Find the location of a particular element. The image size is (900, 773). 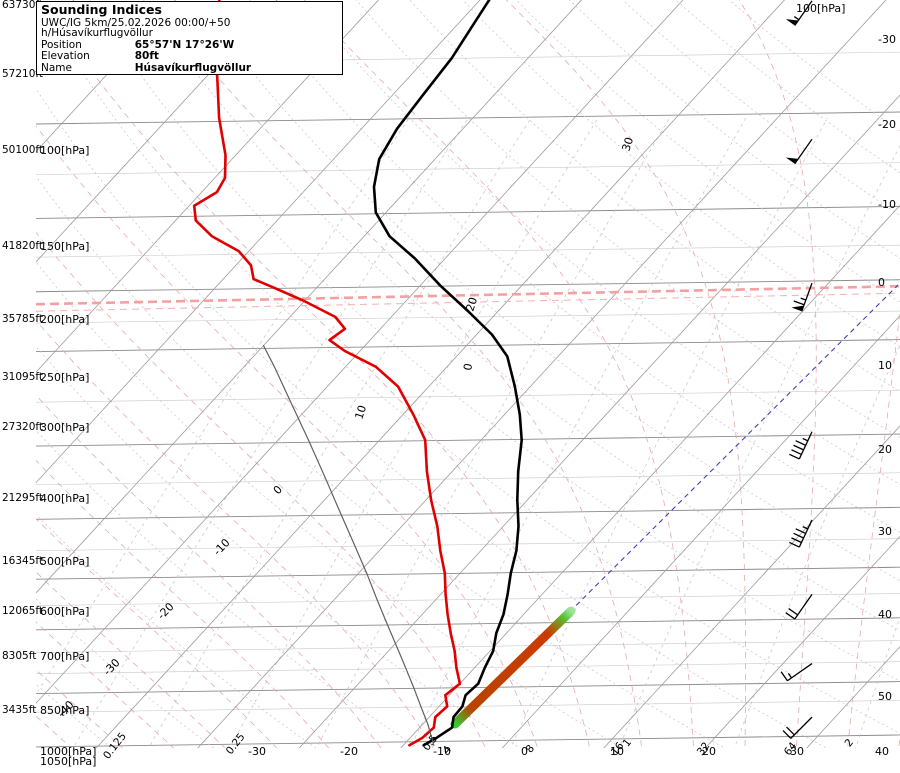

row-value: 80ft is located at coordinates (146, 56).